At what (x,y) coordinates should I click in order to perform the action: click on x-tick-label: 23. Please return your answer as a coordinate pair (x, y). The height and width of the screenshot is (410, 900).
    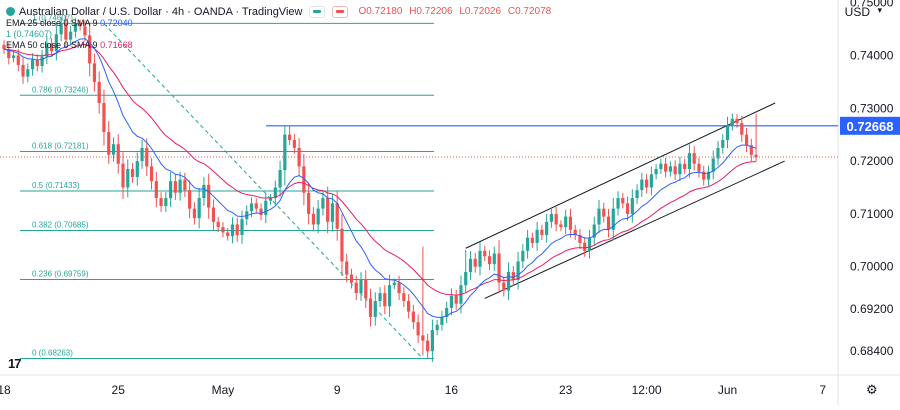
    Looking at the image, I should click on (566, 390).